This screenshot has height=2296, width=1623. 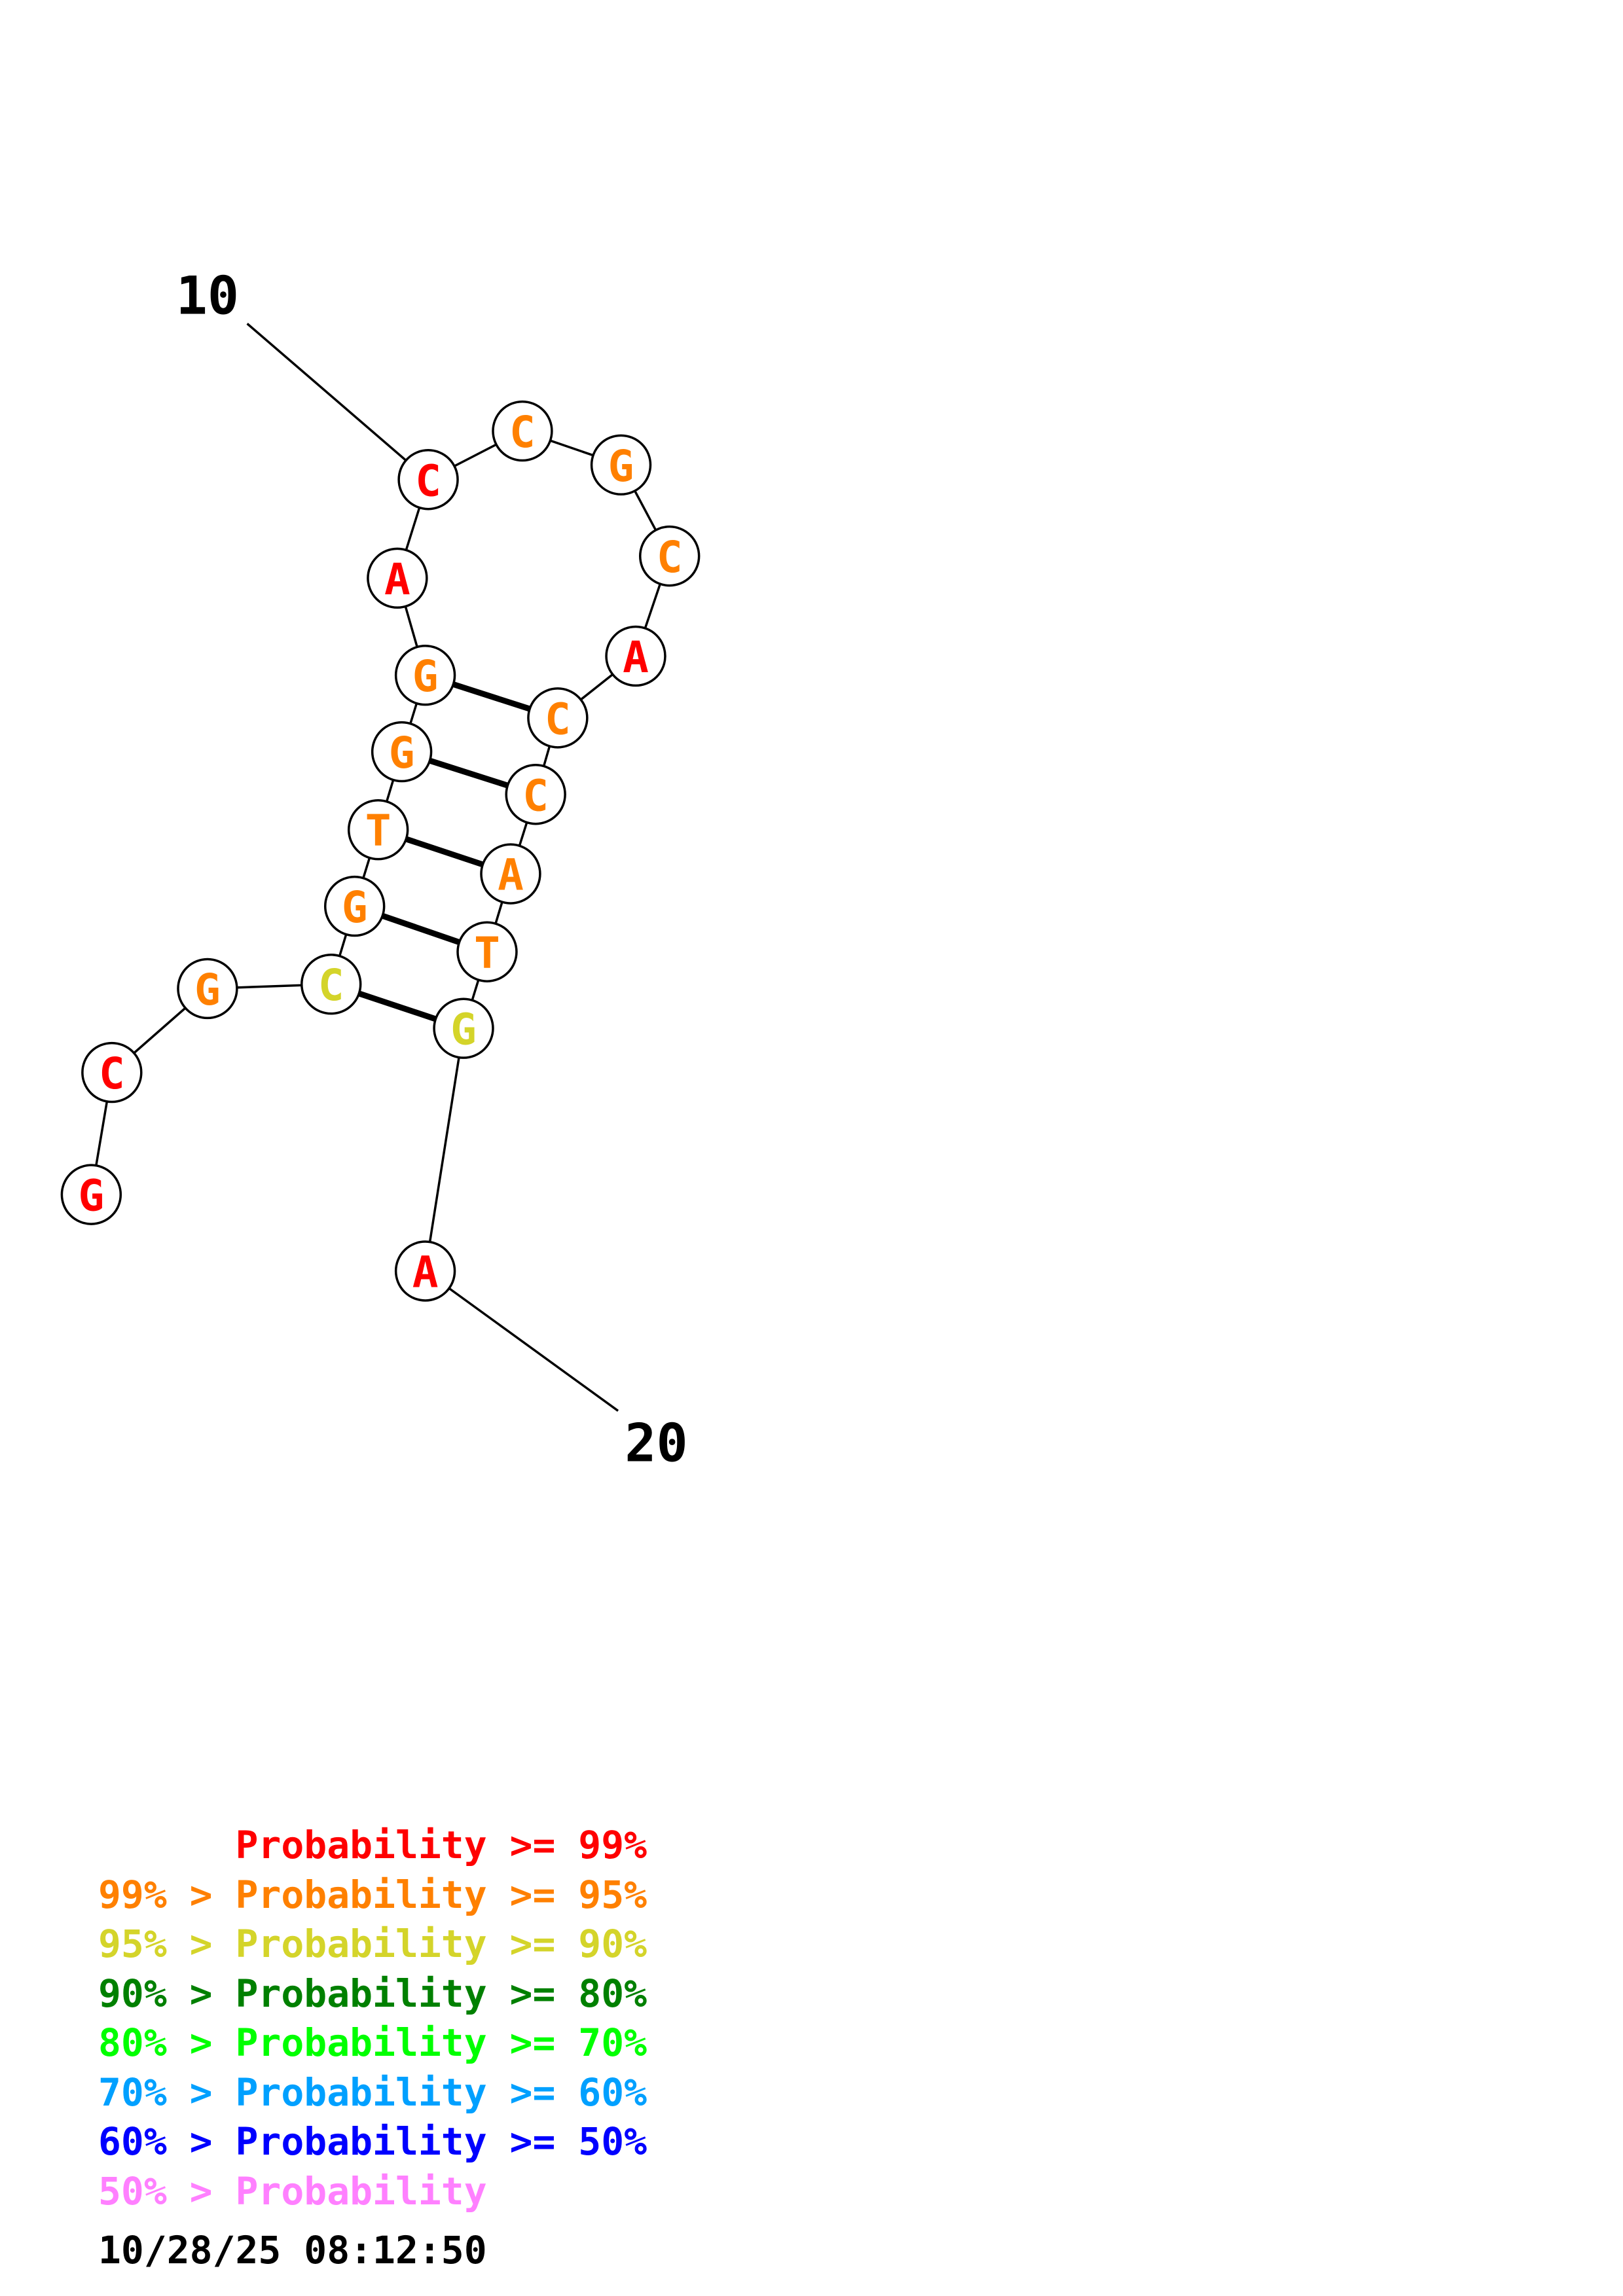 I want to click on legend-prefix: 70% >, so click(x=167, y=2092).